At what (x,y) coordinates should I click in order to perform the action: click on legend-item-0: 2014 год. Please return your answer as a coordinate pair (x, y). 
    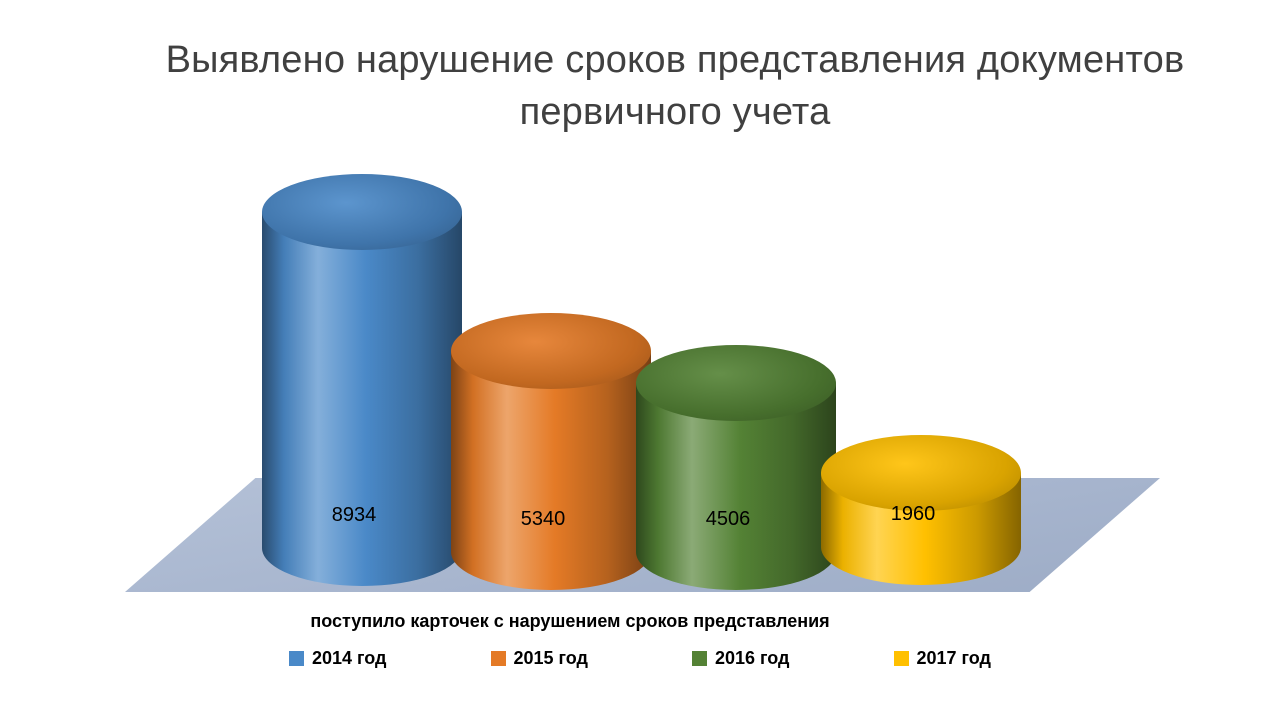
    Looking at the image, I should click on (338, 658).